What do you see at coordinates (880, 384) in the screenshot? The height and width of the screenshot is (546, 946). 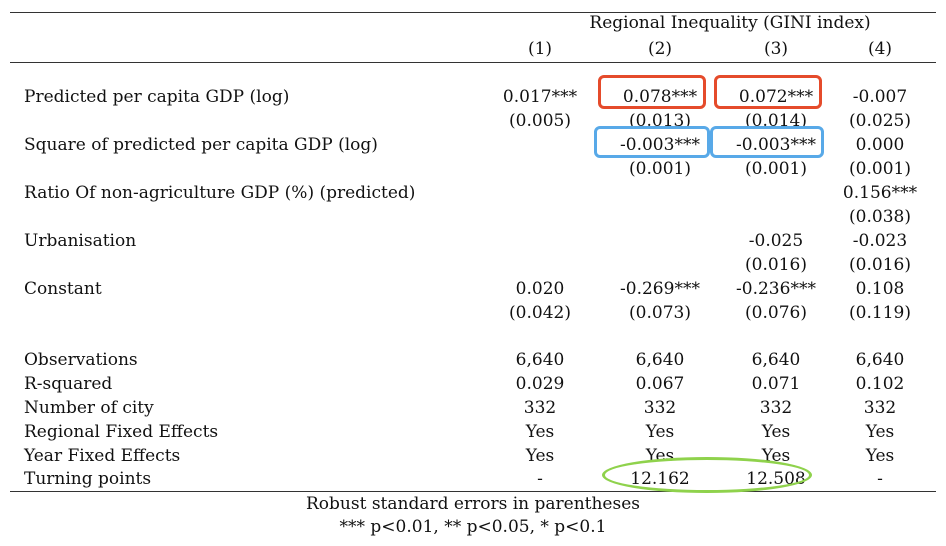 I see `stat-cell: 0.102` at bounding box center [880, 384].